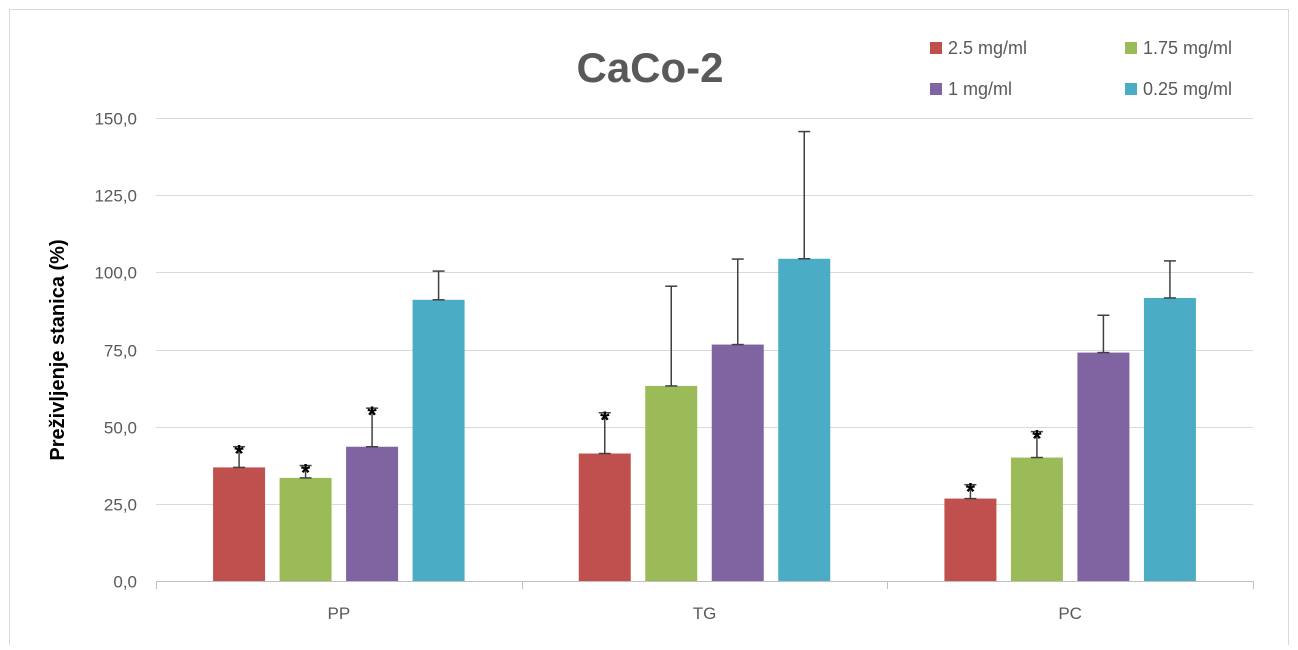  What do you see at coordinates (120, 428) in the screenshot?
I see `y-tick-label: 50,0` at bounding box center [120, 428].